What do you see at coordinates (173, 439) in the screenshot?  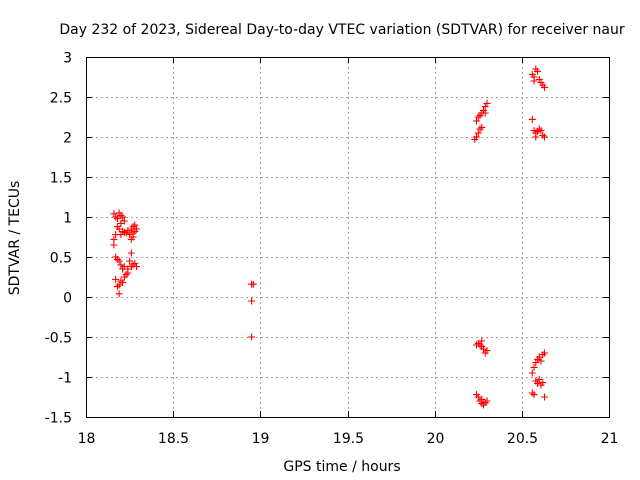 I see `x-tick-label: 18.5` at bounding box center [173, 439].